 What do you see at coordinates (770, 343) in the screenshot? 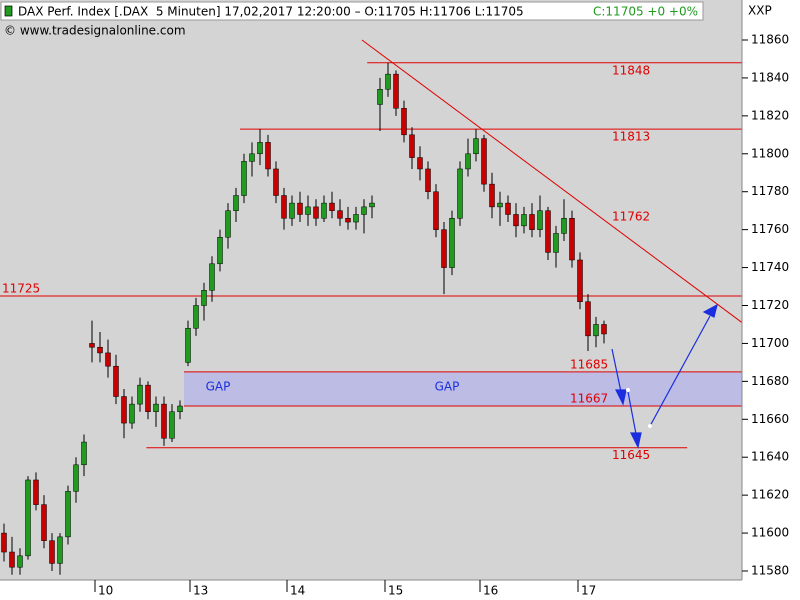
I see `y-tick-label: 11700` at bounding box center [770, 343].